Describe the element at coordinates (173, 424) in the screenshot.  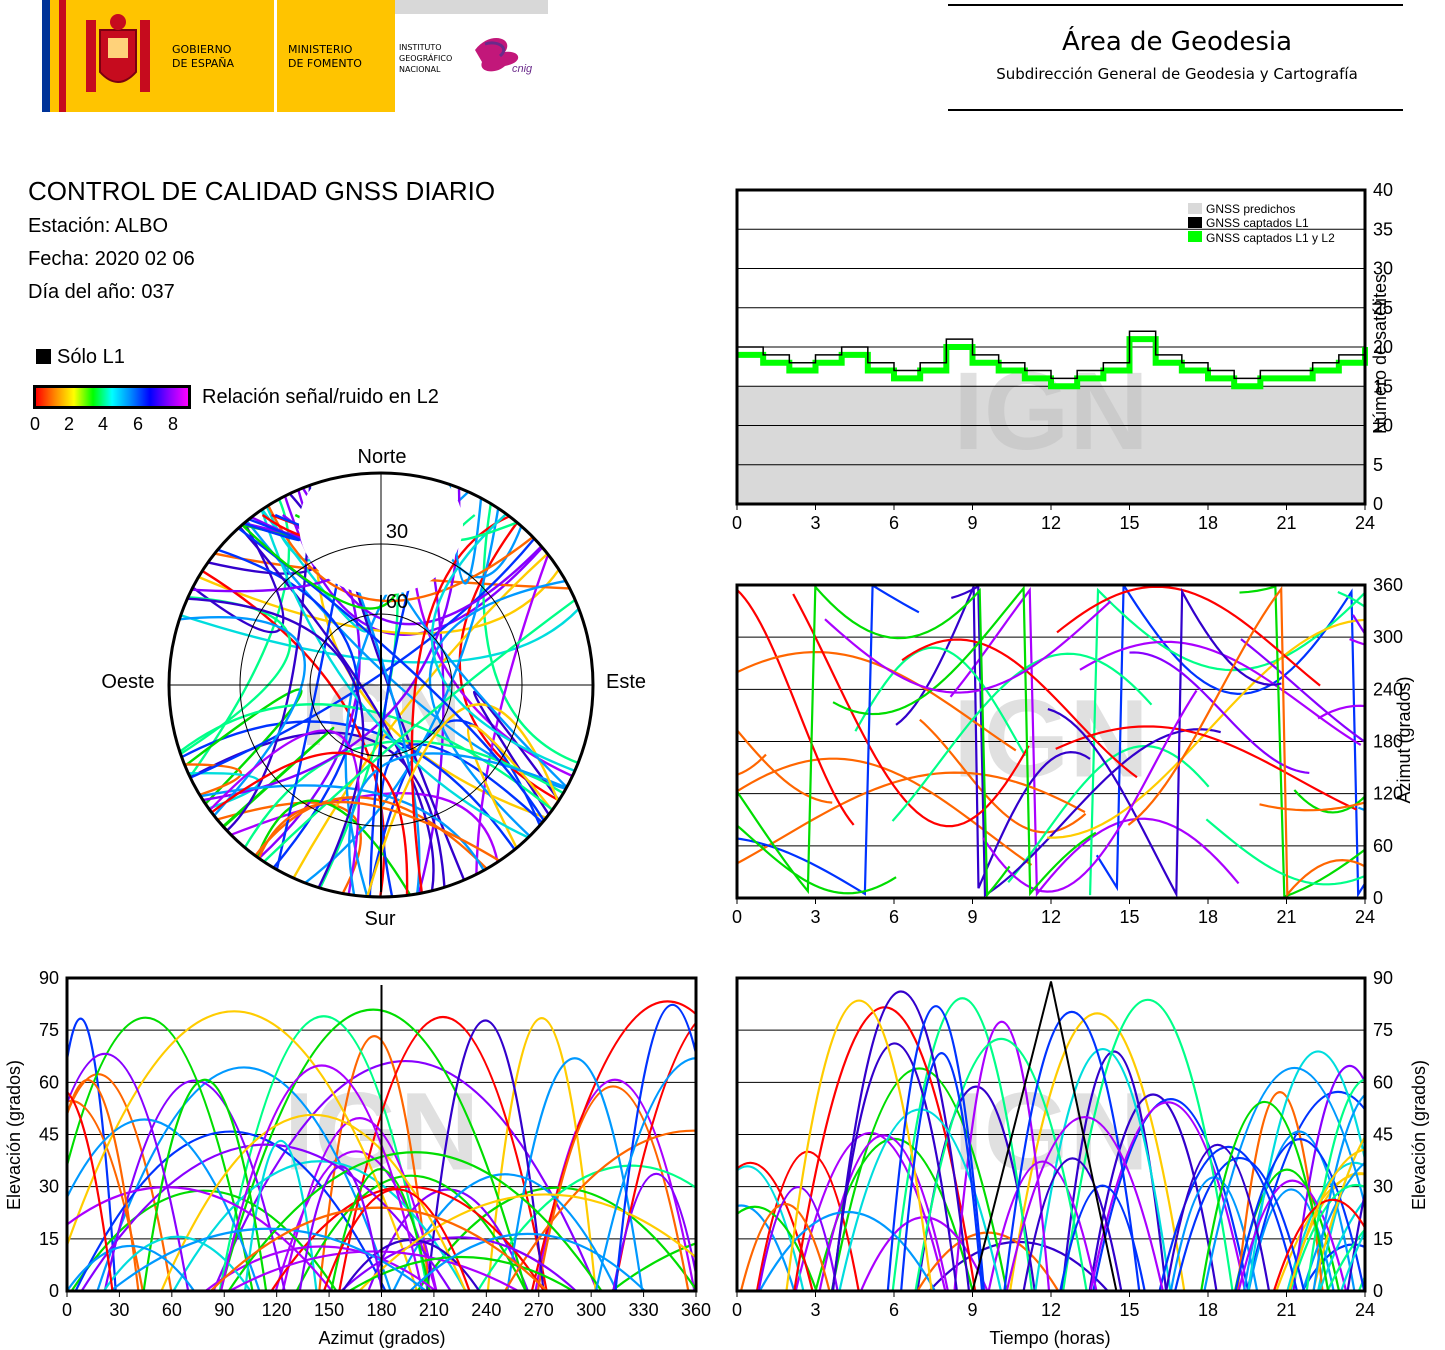
I see `snr-tick: 8` at that location.